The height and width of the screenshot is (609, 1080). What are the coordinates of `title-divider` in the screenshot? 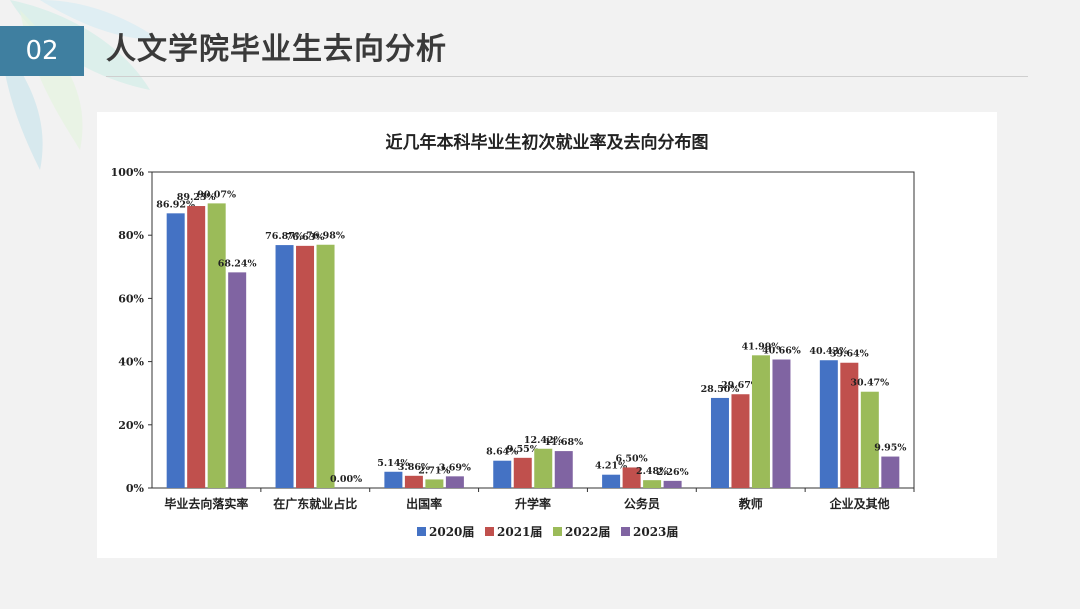 It's located at (567, 76).